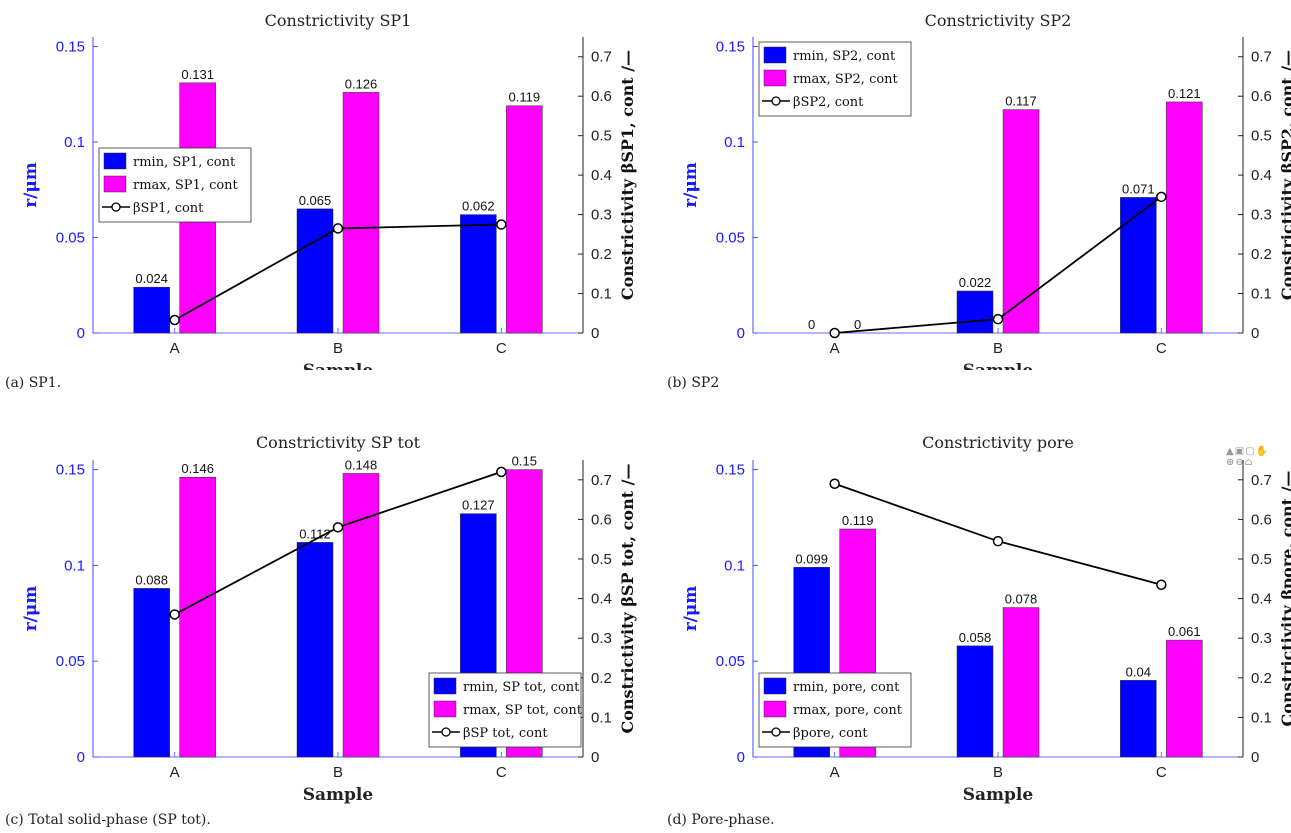 The width and height of the screenshot is (1291, 833). I want to click on data-label: 0, so click(857, 324).